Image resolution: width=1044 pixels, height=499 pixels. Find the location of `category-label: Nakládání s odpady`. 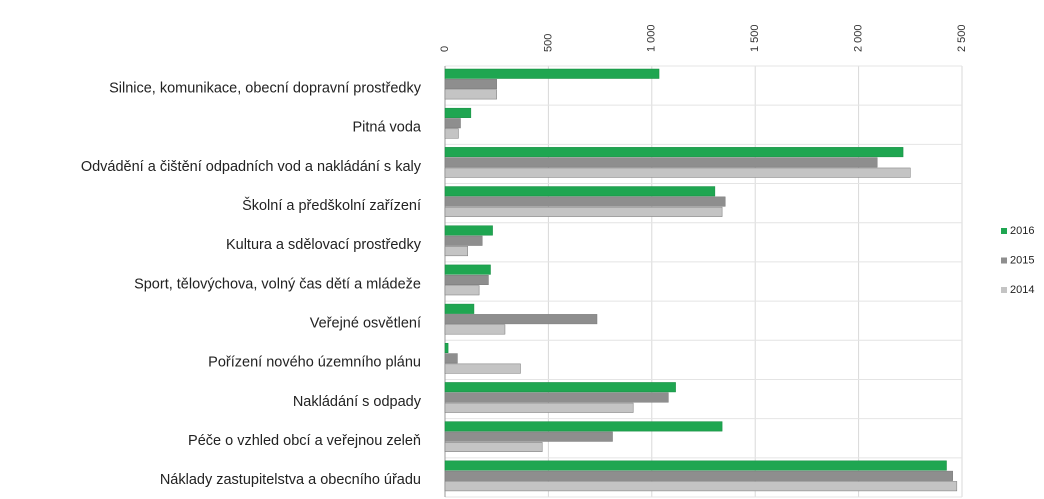

category-label: Nakládání s odpady is located at coordinates (357, 402).